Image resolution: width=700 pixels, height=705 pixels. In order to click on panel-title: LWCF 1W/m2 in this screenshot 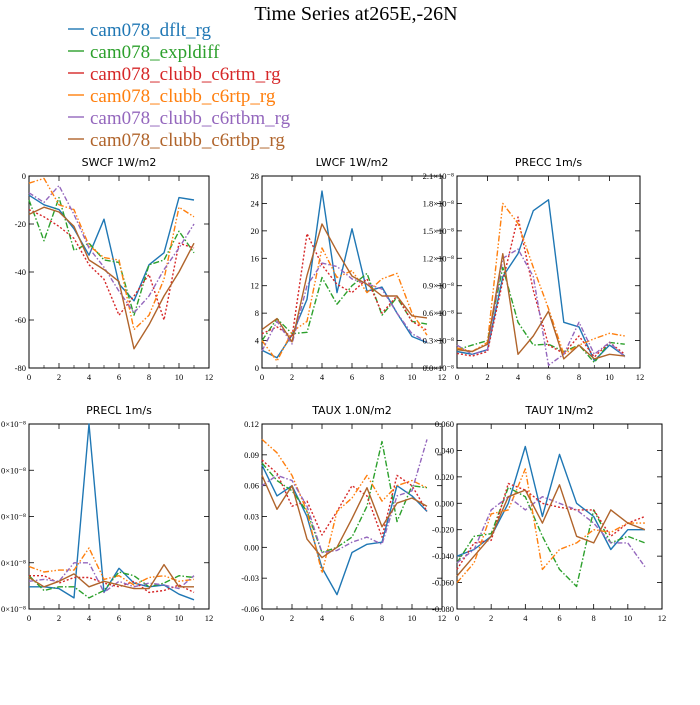, I will do `click(352, 162)`.